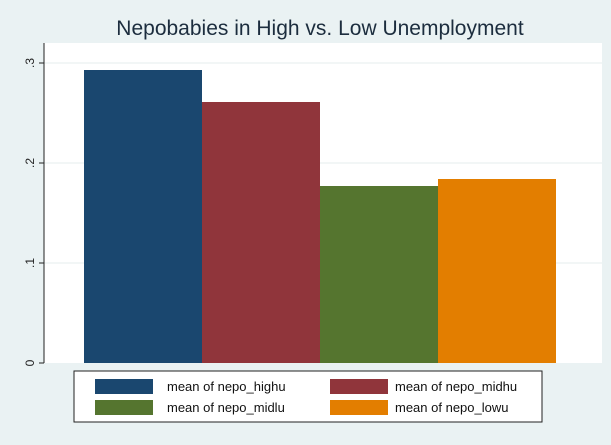  I want to click on y-tick-label: .1, so click(30, 263).